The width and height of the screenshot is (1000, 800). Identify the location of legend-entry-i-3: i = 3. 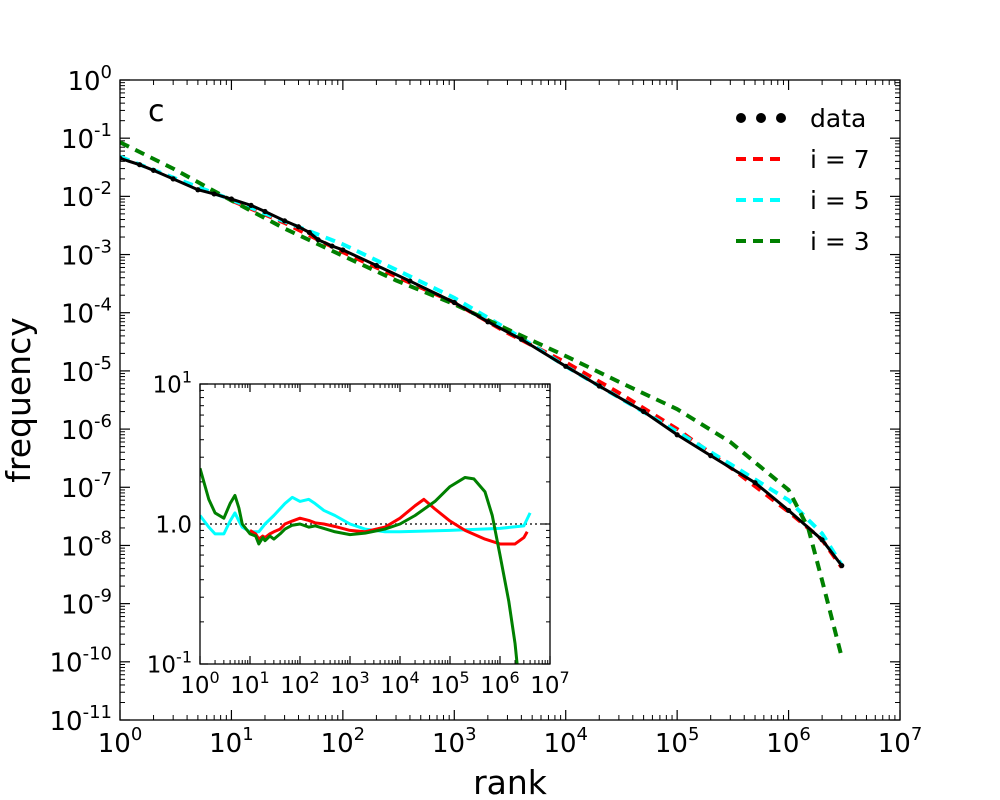
(803, 241).